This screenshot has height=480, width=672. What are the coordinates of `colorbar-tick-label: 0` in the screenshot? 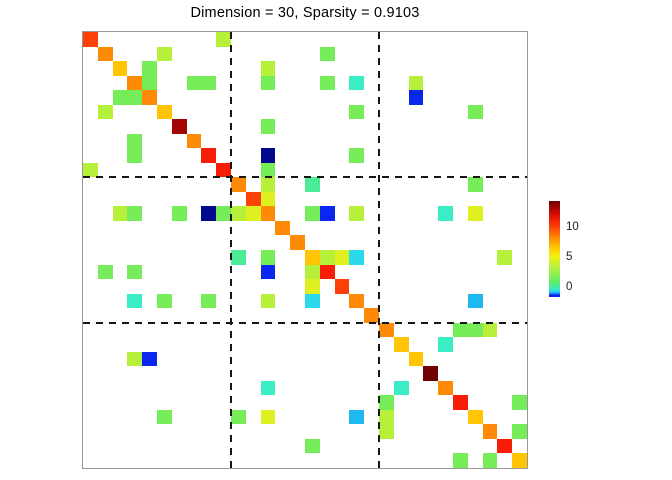 It's located at (569, 286).